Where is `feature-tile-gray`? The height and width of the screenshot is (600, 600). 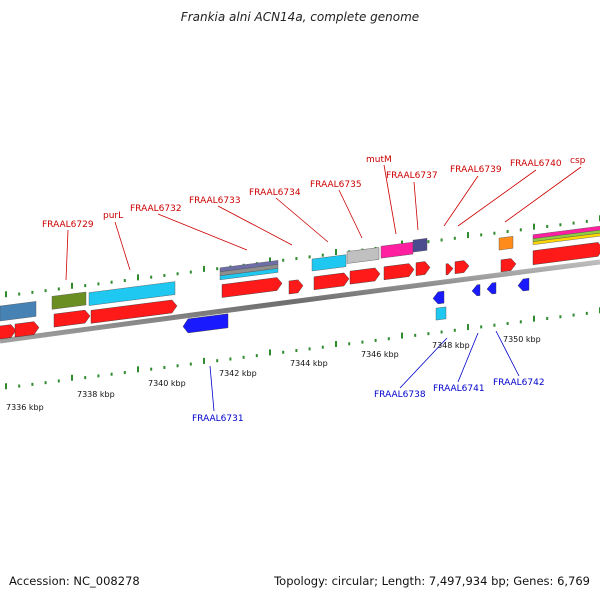
feature-tile-gray is located at coordinates (363, 255).